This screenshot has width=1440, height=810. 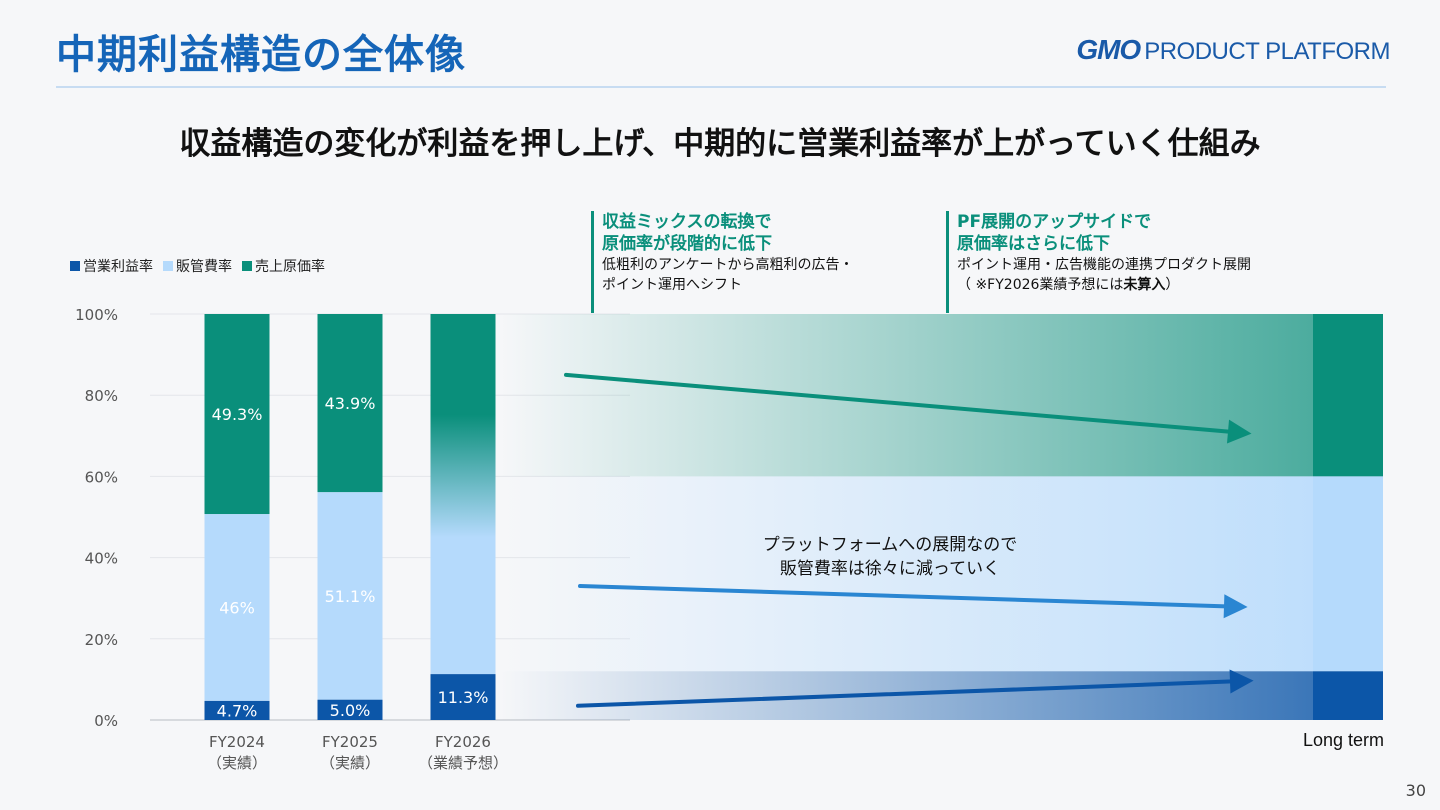 What do you see at coordinates (101, 640) in the screenshot?
I see `y-tick-label: 20%` at bounding box center [101, 640].